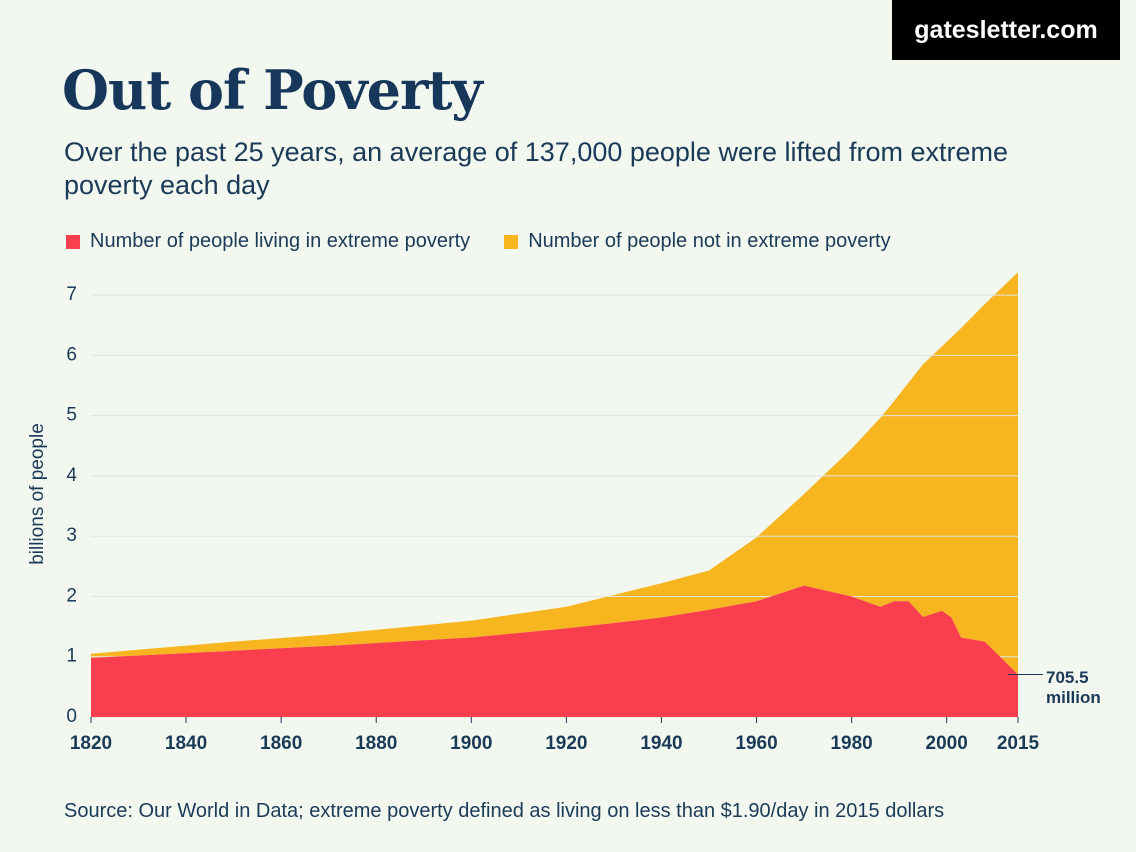 This screenshot has width=1136, height=852. Describe the element at coordinates (71, 716) in the screenshot. I see `y-tick-label: 0` at that location.